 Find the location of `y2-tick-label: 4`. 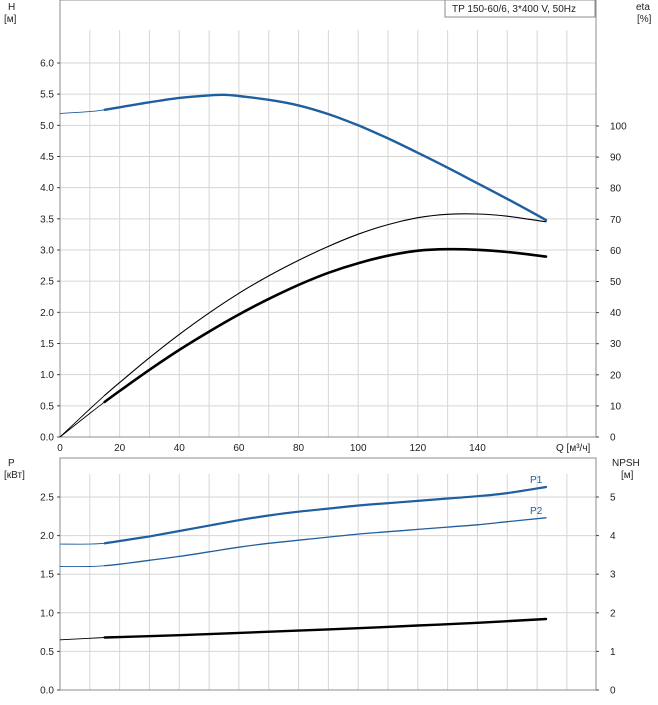

y2-tick-label: 4 is located at coordinates (613, 536).